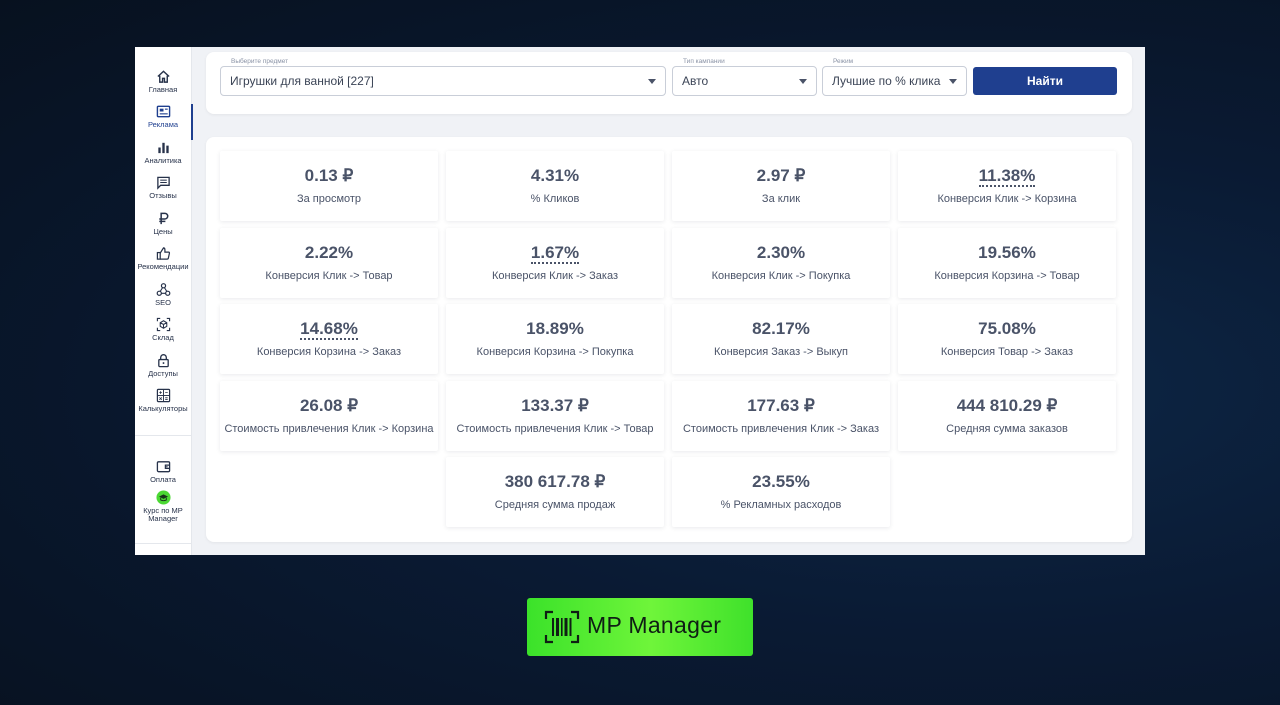 Image resolution: width=1280 pixels, height=705 pixels. I want to click on metric-tile: 23.55% % Рекламных расходов, so click(781, 492).